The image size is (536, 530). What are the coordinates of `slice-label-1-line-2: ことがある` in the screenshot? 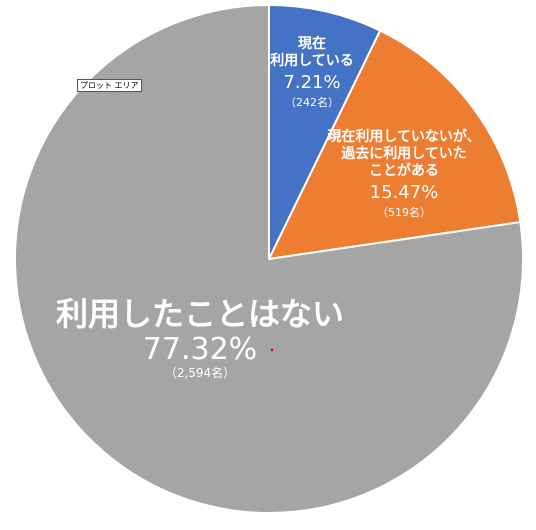 It's located at (404, 170).